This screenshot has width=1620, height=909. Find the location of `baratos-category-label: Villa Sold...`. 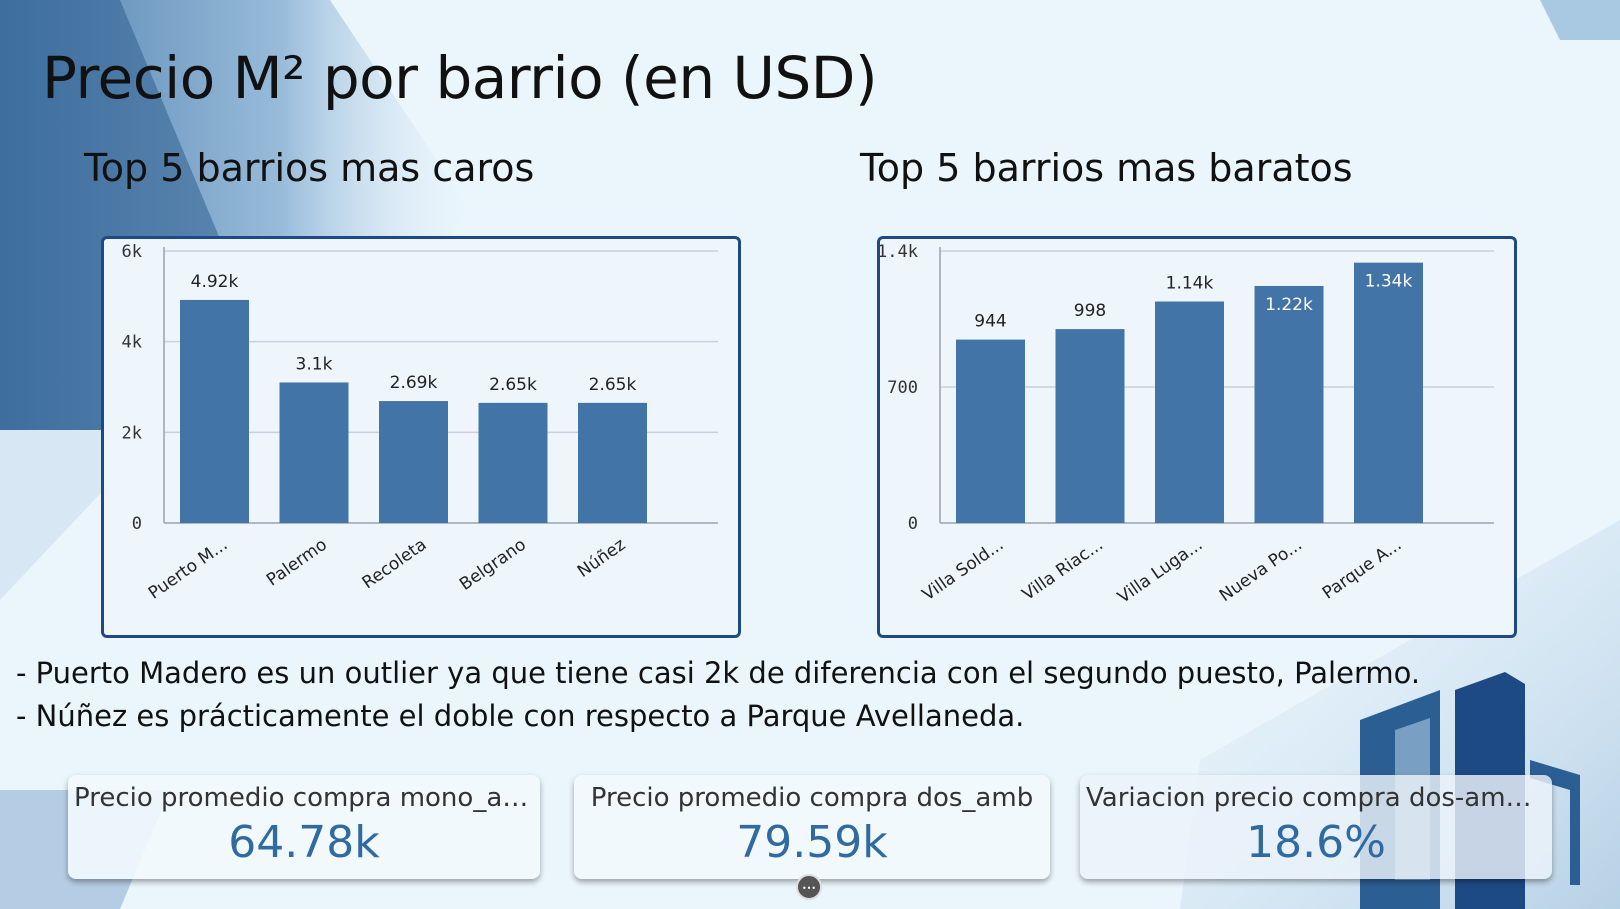

baratos-category-label: Villa Sold... is located at coordinates (963, 570).